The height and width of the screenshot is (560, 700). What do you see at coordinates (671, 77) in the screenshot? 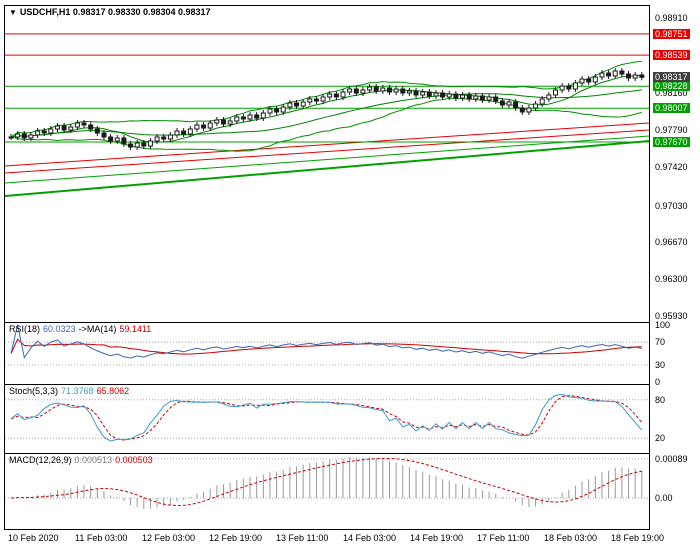
I see `current-price-label: 0.98317` at bounding box center [671, 77].